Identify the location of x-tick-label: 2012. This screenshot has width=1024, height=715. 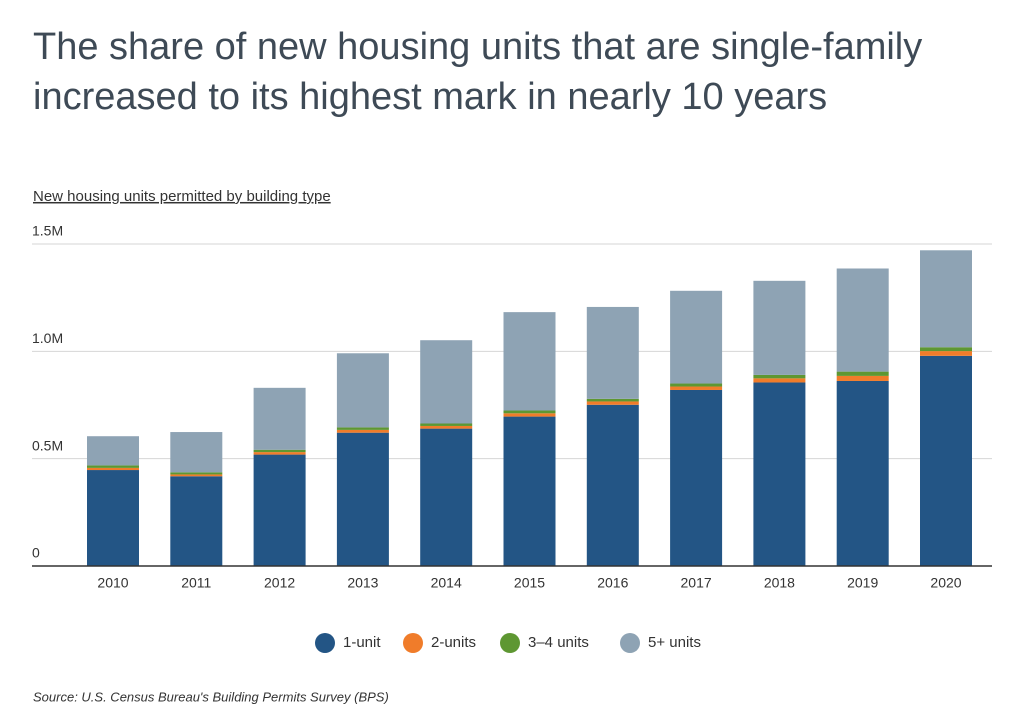
(279, 583).